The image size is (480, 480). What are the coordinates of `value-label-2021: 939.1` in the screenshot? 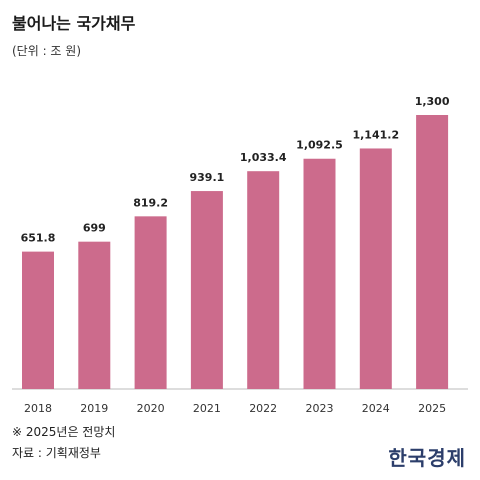 It's located at (207, 177).